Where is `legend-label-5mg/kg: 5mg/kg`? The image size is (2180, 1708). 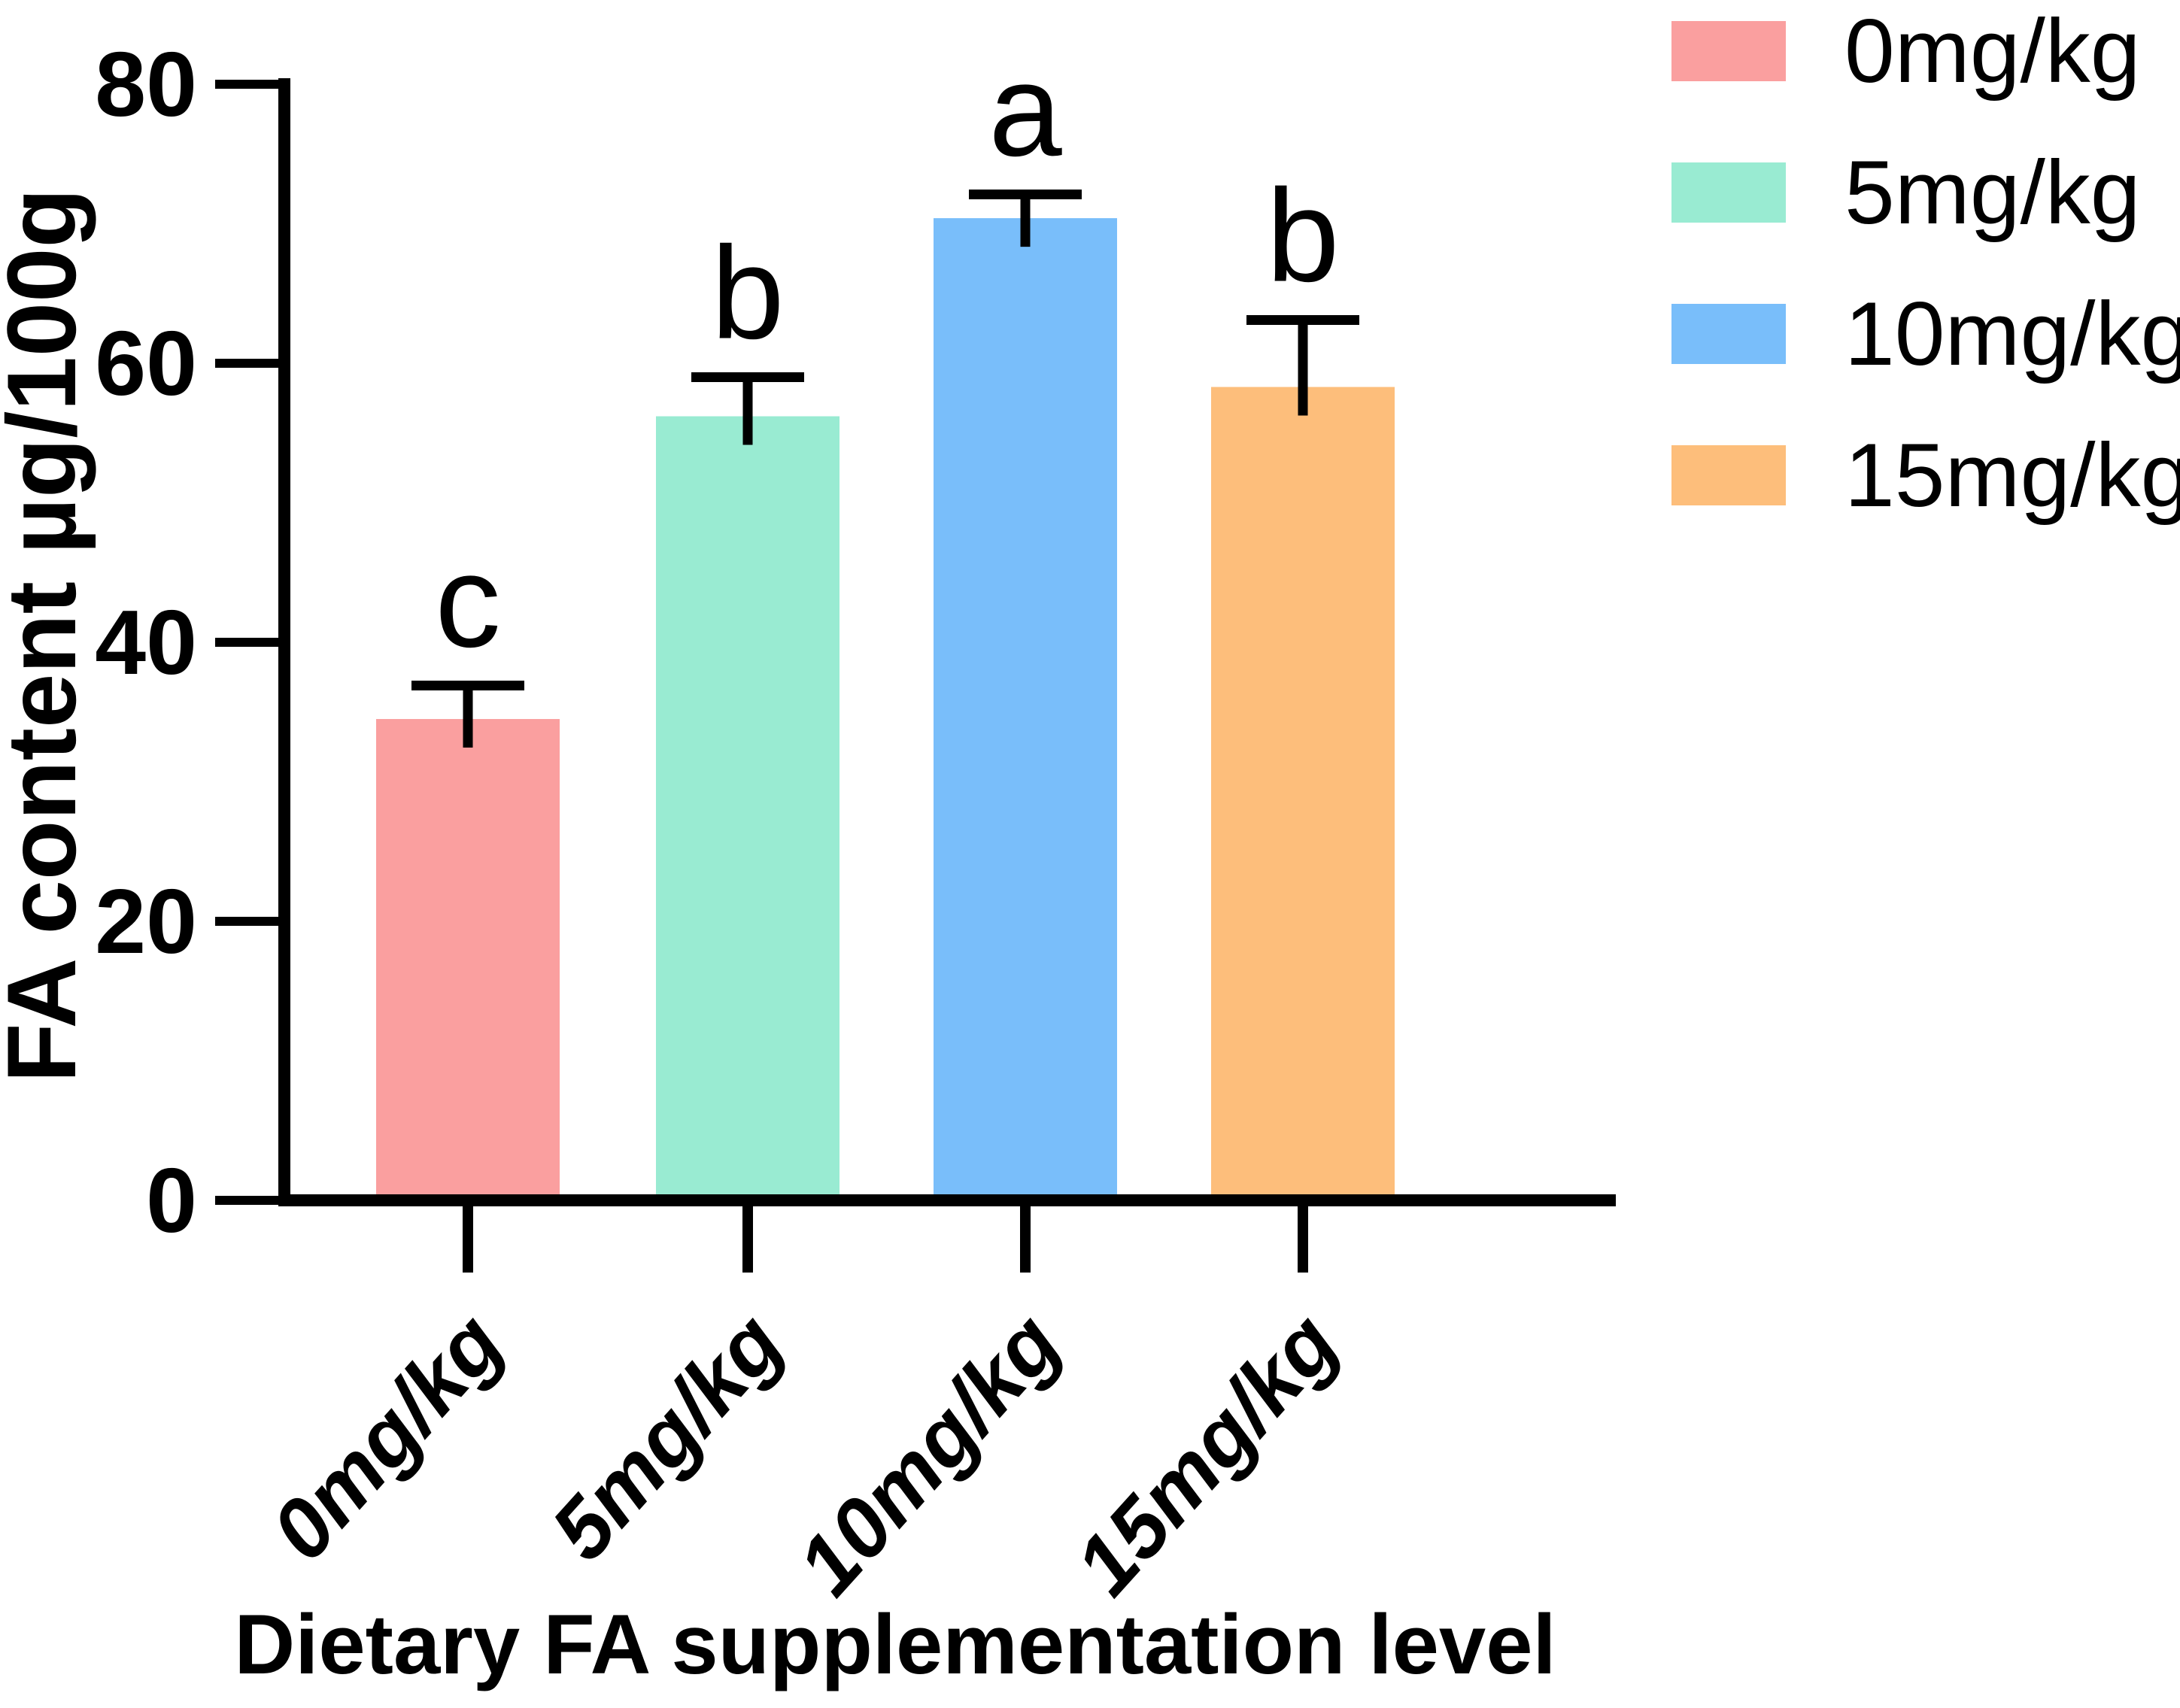
legend-label-5mg/kg: 5mg/kg is located at coordinates (1993, 193).